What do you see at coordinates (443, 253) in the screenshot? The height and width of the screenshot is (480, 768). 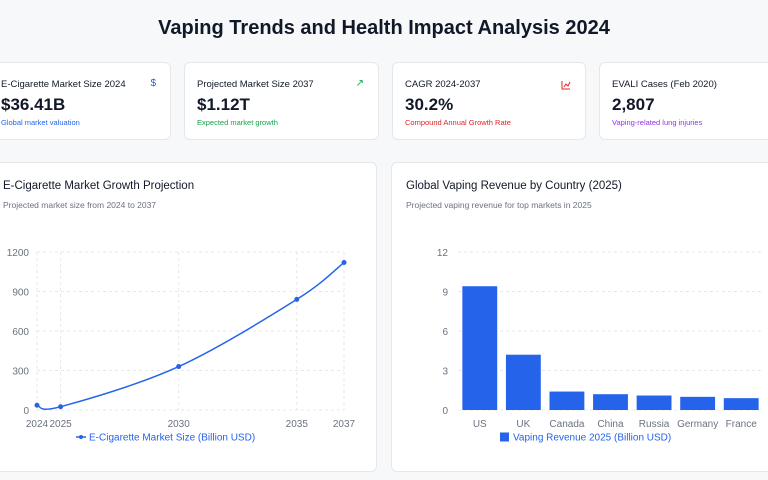 I see `y-tick-label: 12` at bounding box center [443, 253].